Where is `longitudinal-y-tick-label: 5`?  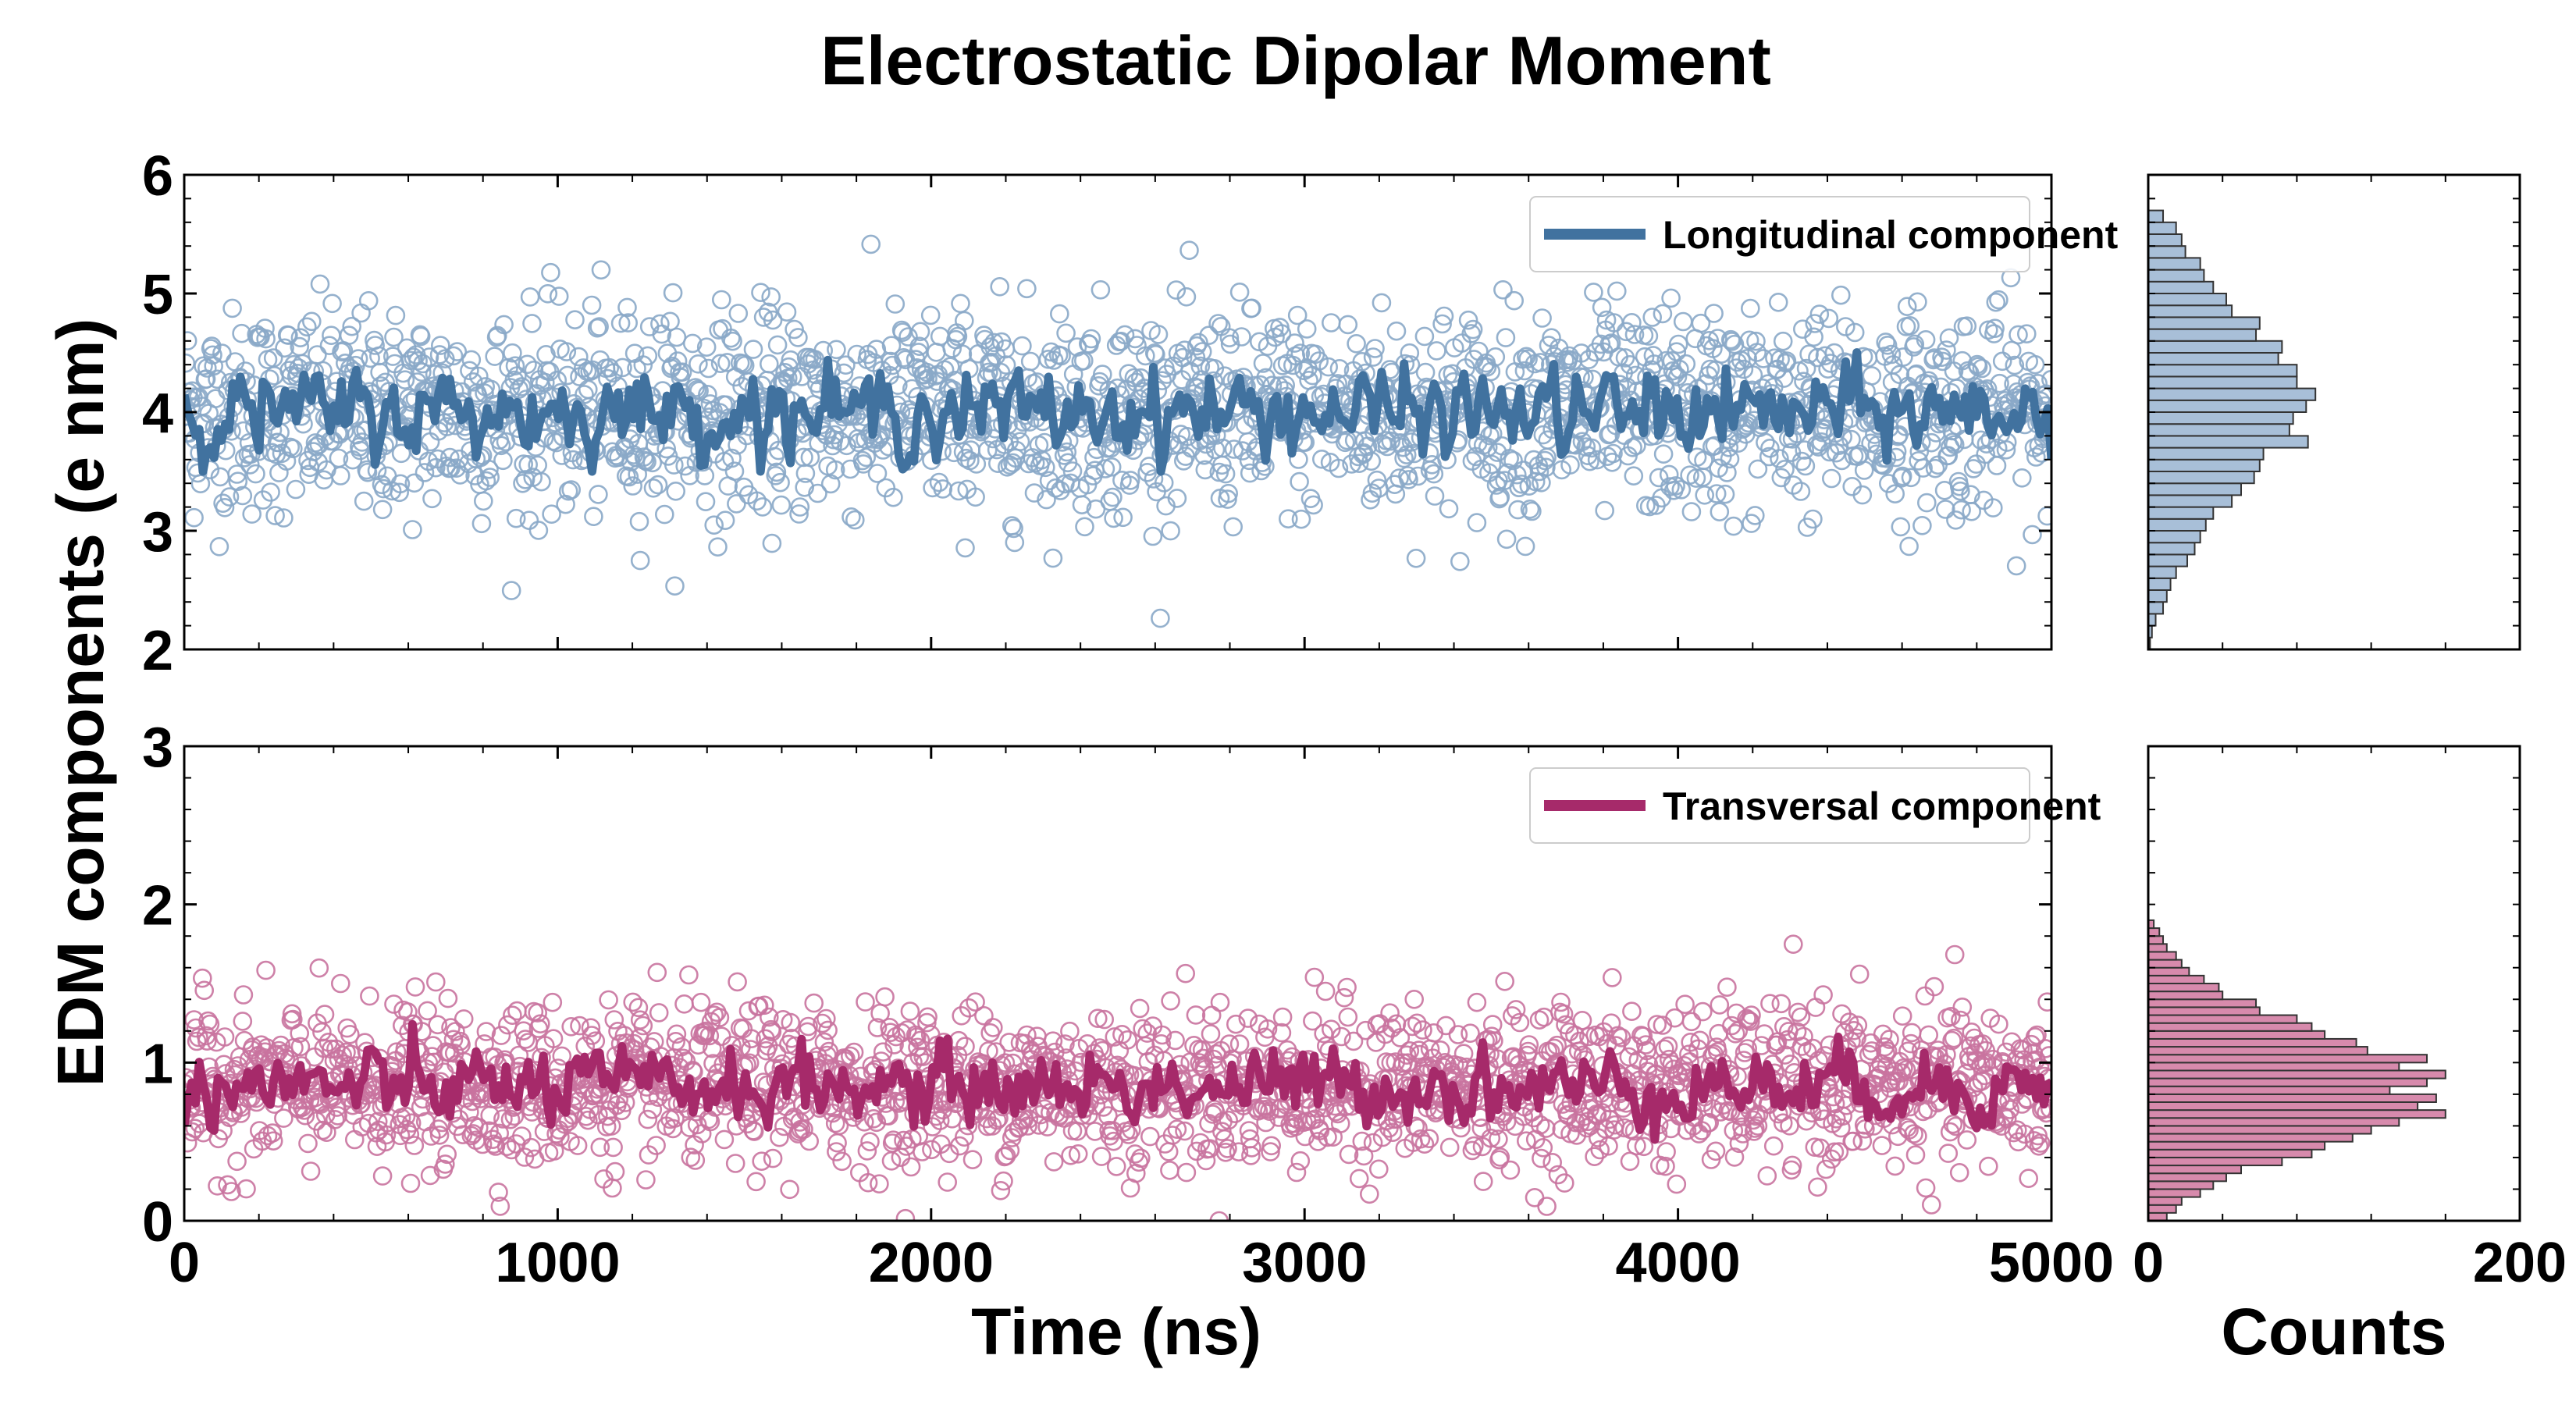
longitudinal-y-tick-label: 5 is located at coordinates (157, 295).